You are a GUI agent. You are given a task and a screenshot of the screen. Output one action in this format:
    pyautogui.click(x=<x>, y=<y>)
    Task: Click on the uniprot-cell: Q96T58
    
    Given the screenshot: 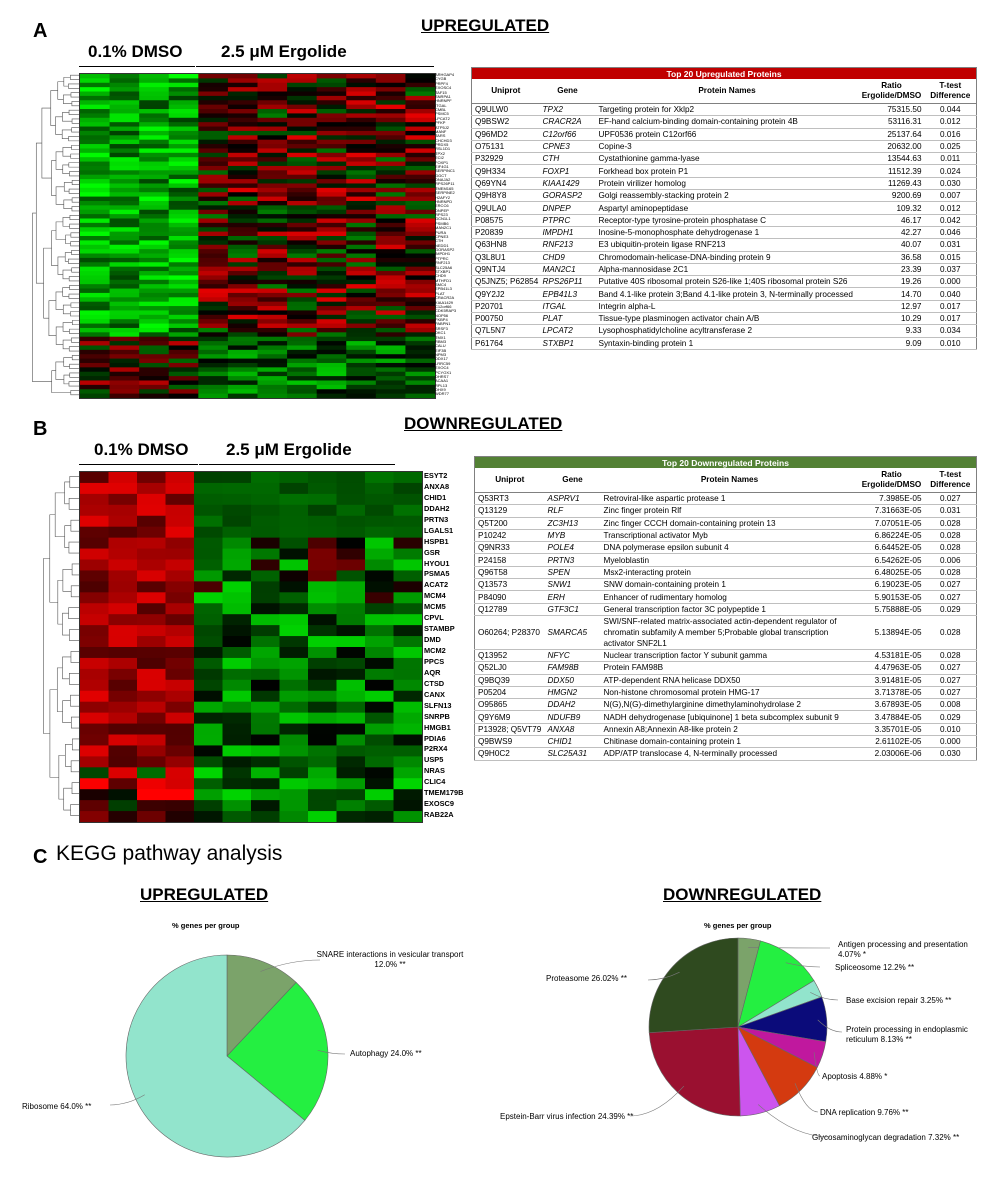 What is the action you would take?
    pyautogui.click(x=509, y=573)
    